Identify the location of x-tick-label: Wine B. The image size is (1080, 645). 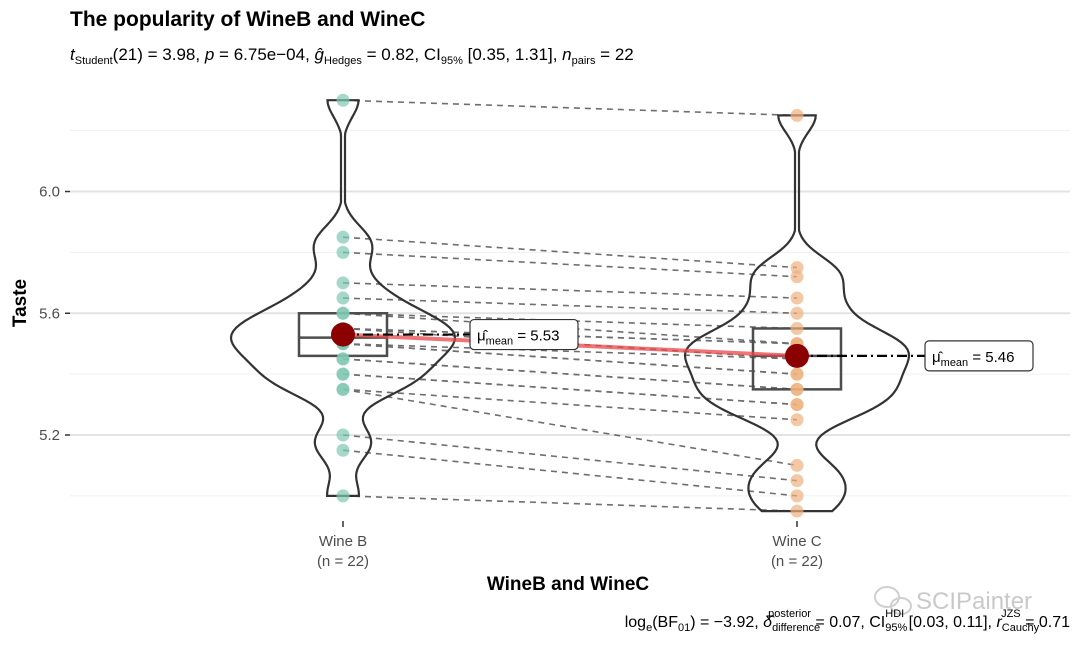
(343, 541).